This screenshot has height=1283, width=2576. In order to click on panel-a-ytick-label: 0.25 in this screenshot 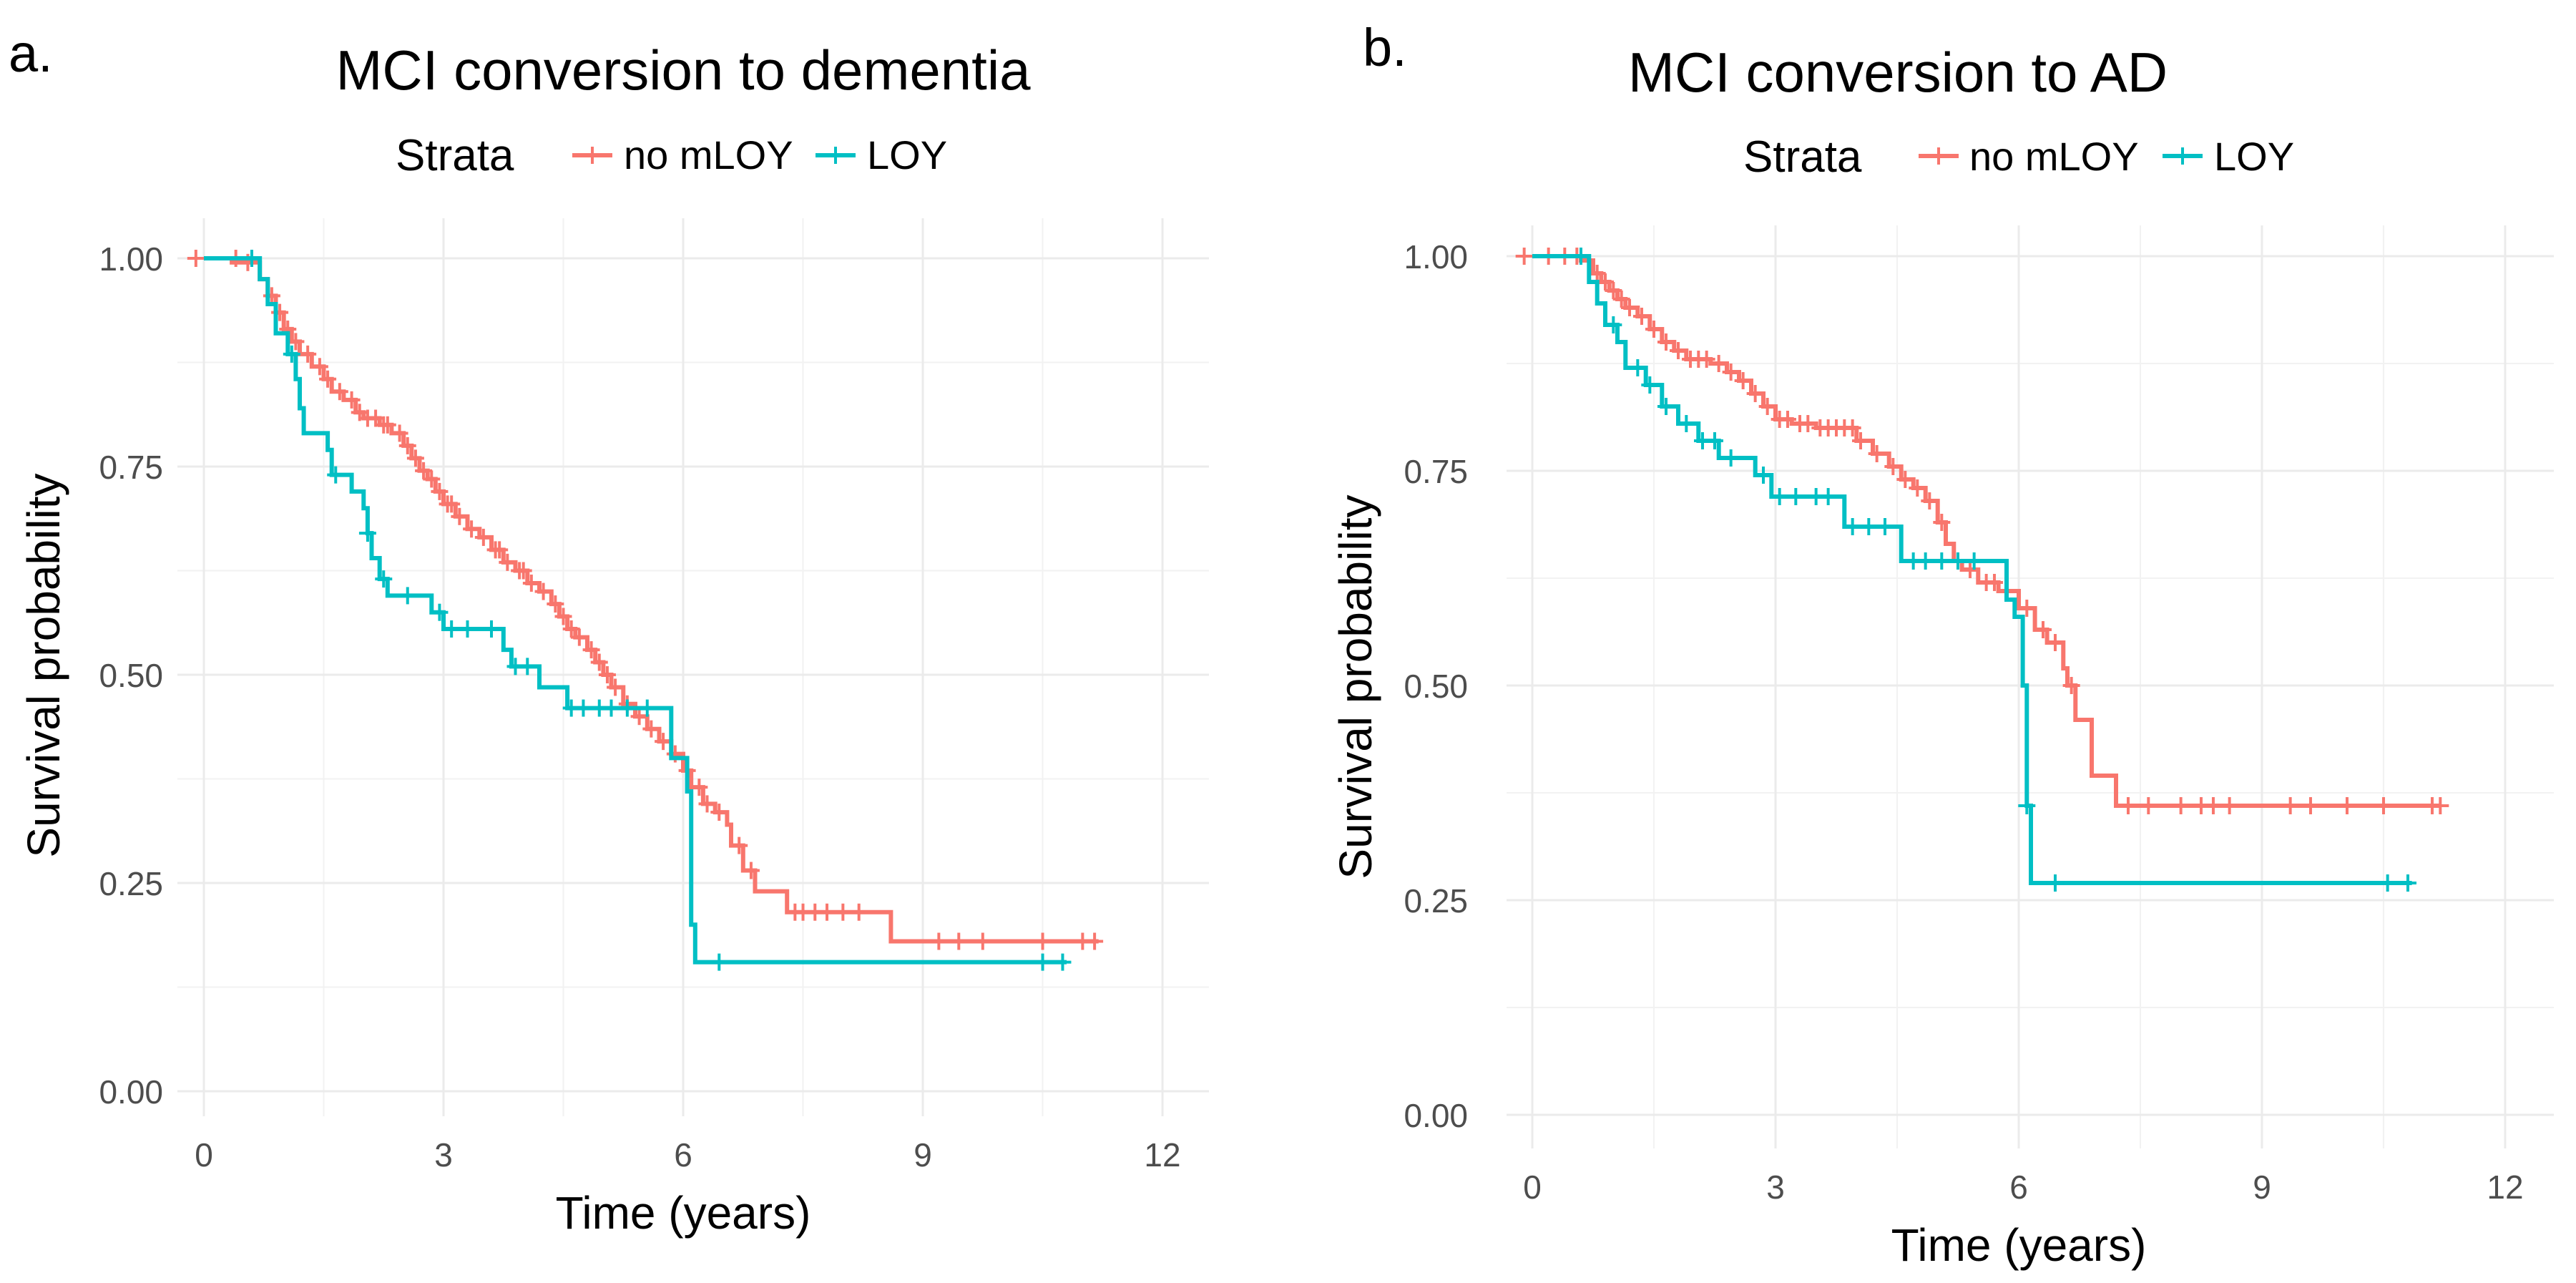, I will do `click(131, 883)`.